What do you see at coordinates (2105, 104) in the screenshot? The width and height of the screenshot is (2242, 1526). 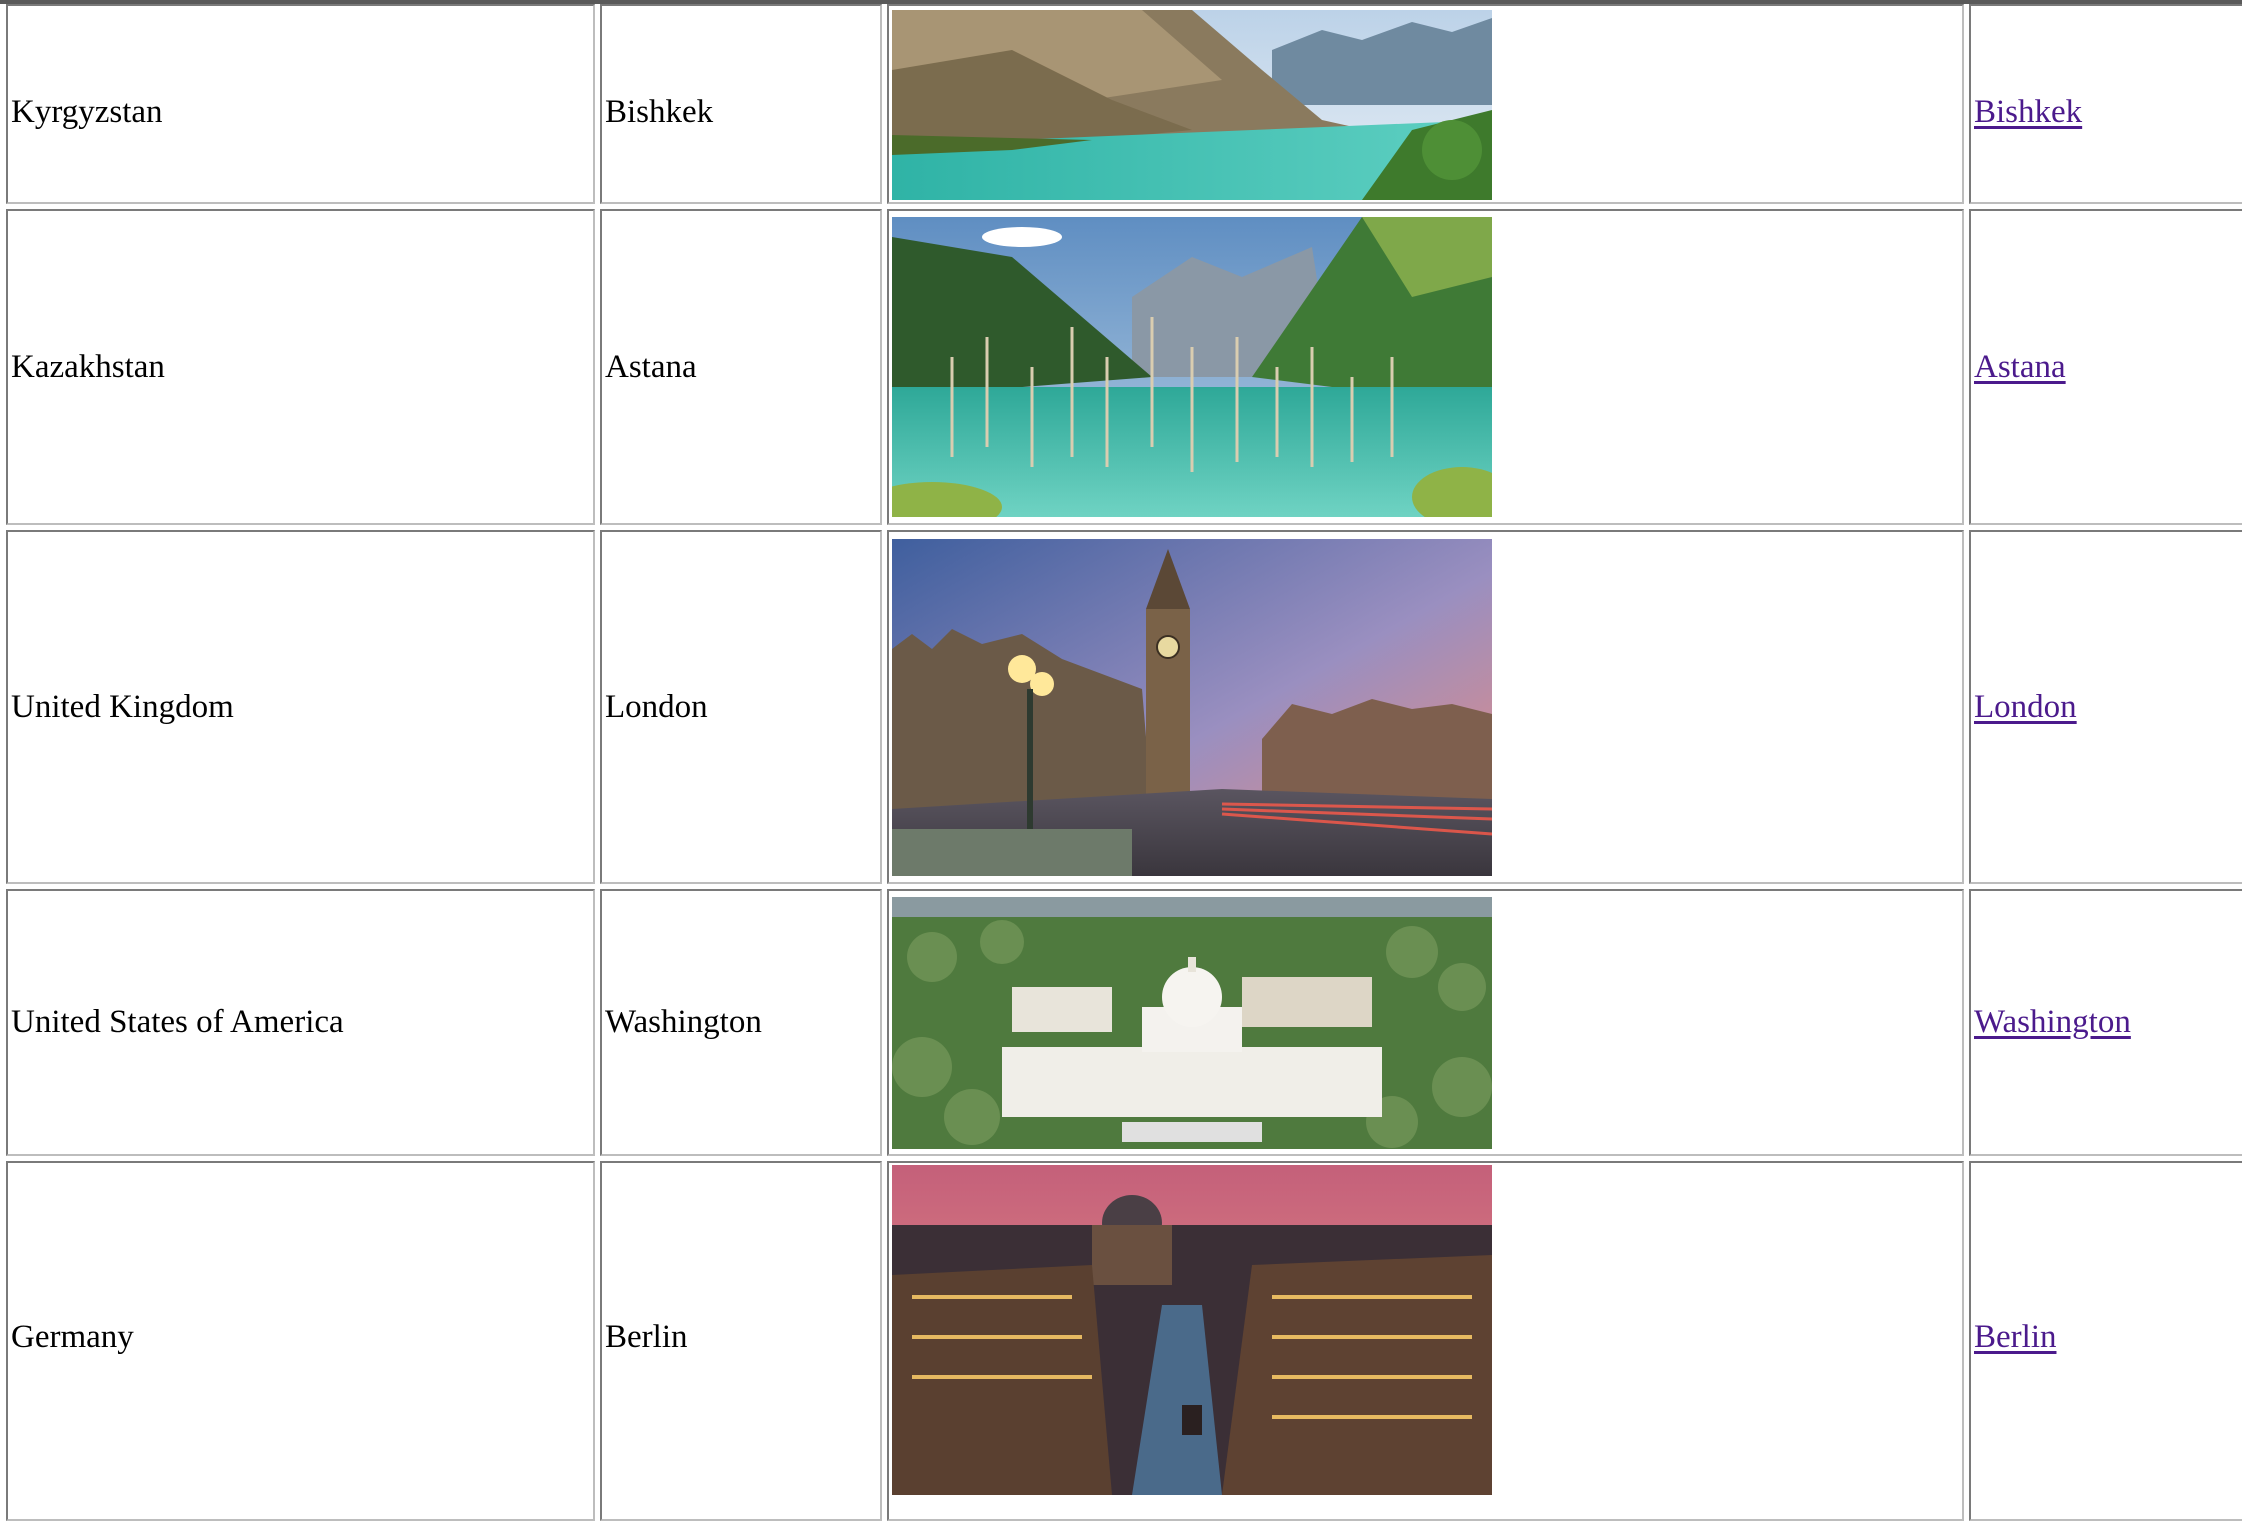 I see `link-cell: Bishkek` at bounding box center [2105, 104].